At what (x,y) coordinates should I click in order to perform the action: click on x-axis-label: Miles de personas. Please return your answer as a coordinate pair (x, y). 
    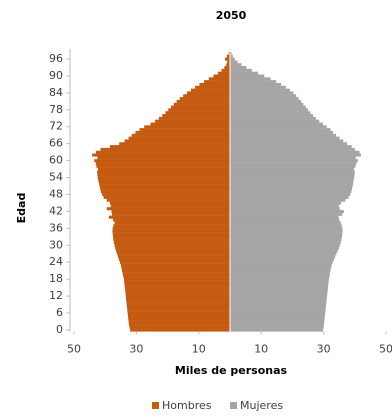
    Looking at the image, I should click on (231, 370).